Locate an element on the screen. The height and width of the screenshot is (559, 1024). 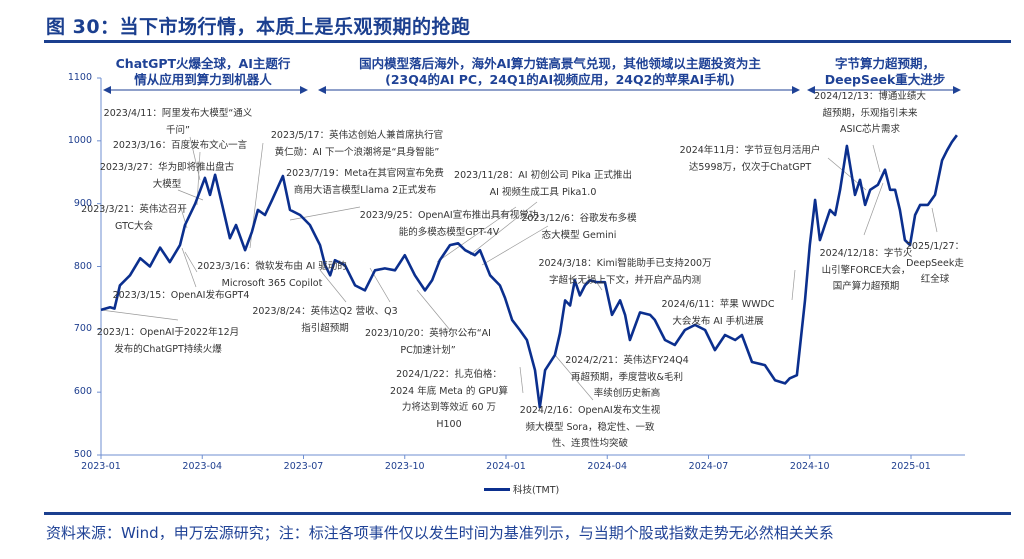
event-annotation: 2023/8/24：英伟达Q2 营收、Q3 指引超预期 is located at coordinates (324, 320).